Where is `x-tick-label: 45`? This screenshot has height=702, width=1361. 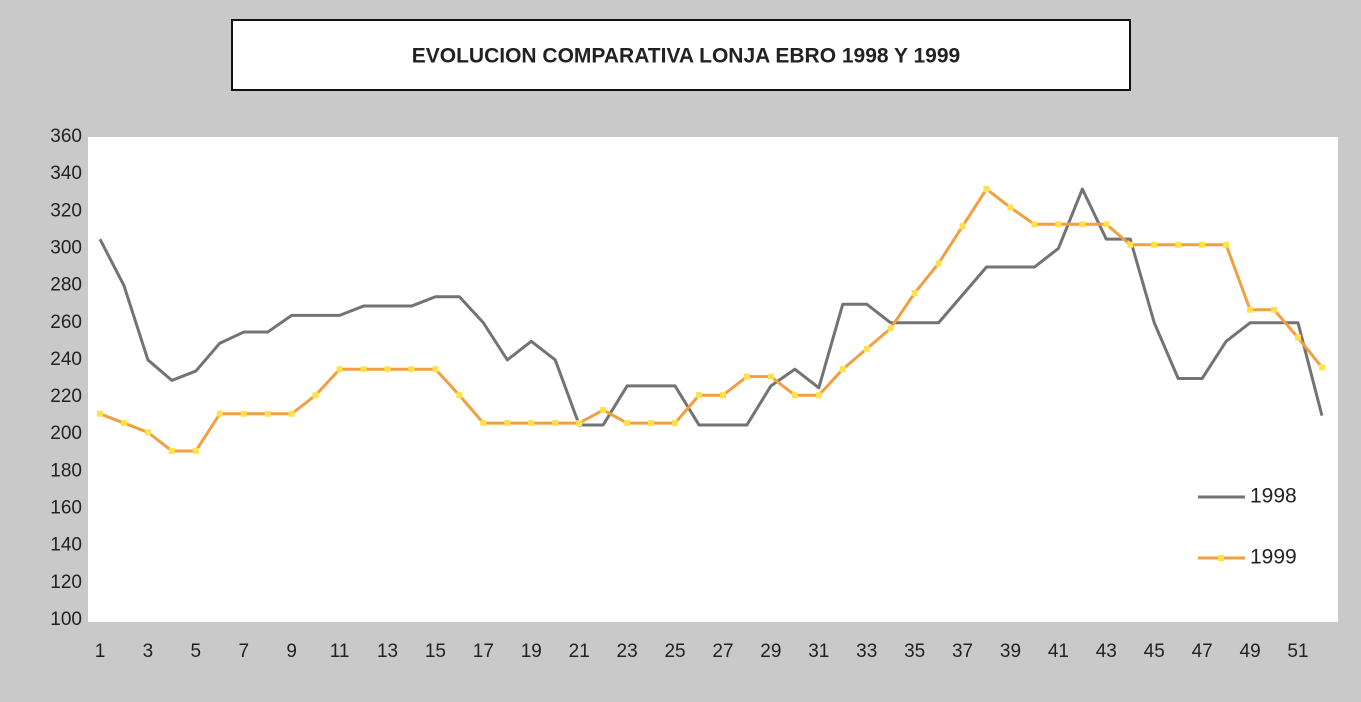
x-tick-label: 45 is located at coordinates (1154, 651).